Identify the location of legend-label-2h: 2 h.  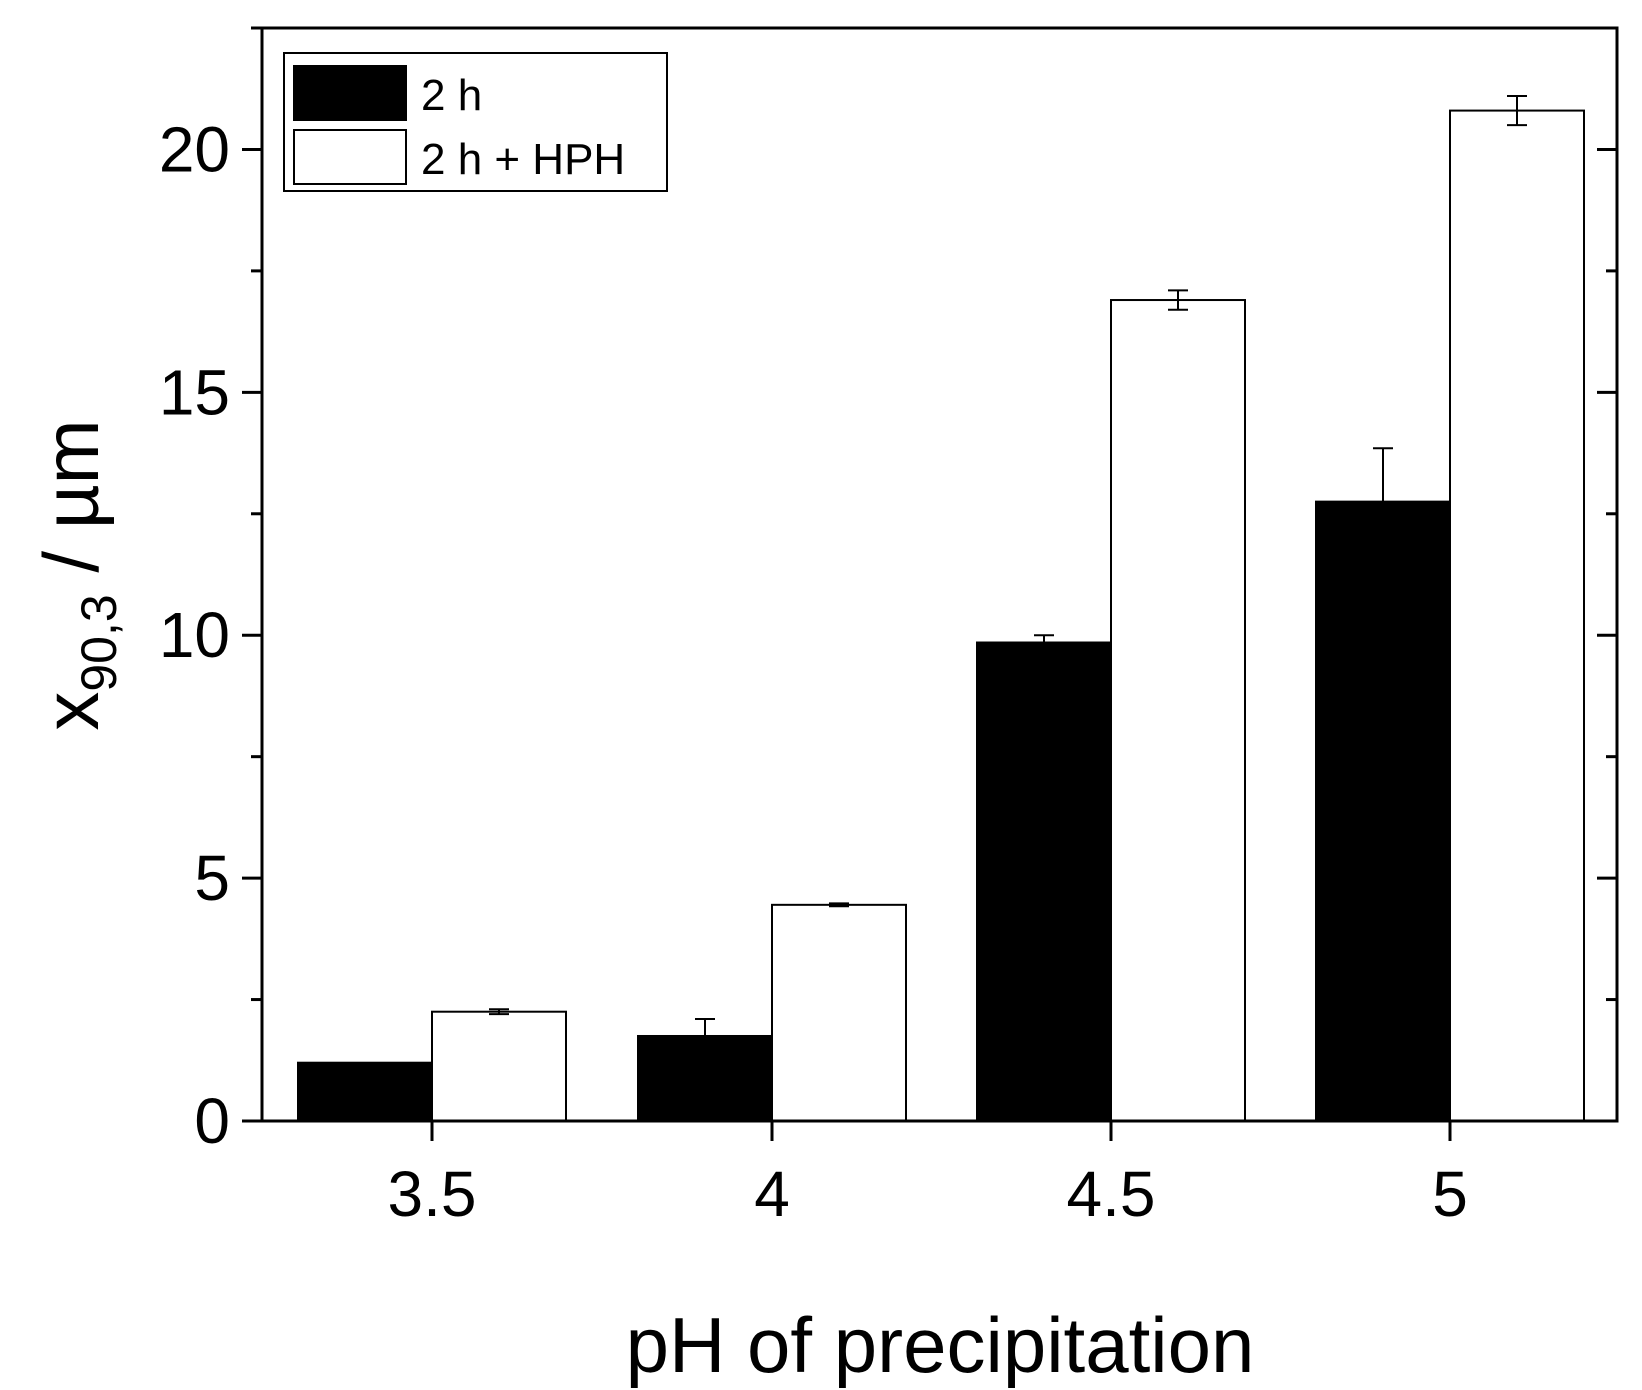
(451, 95).